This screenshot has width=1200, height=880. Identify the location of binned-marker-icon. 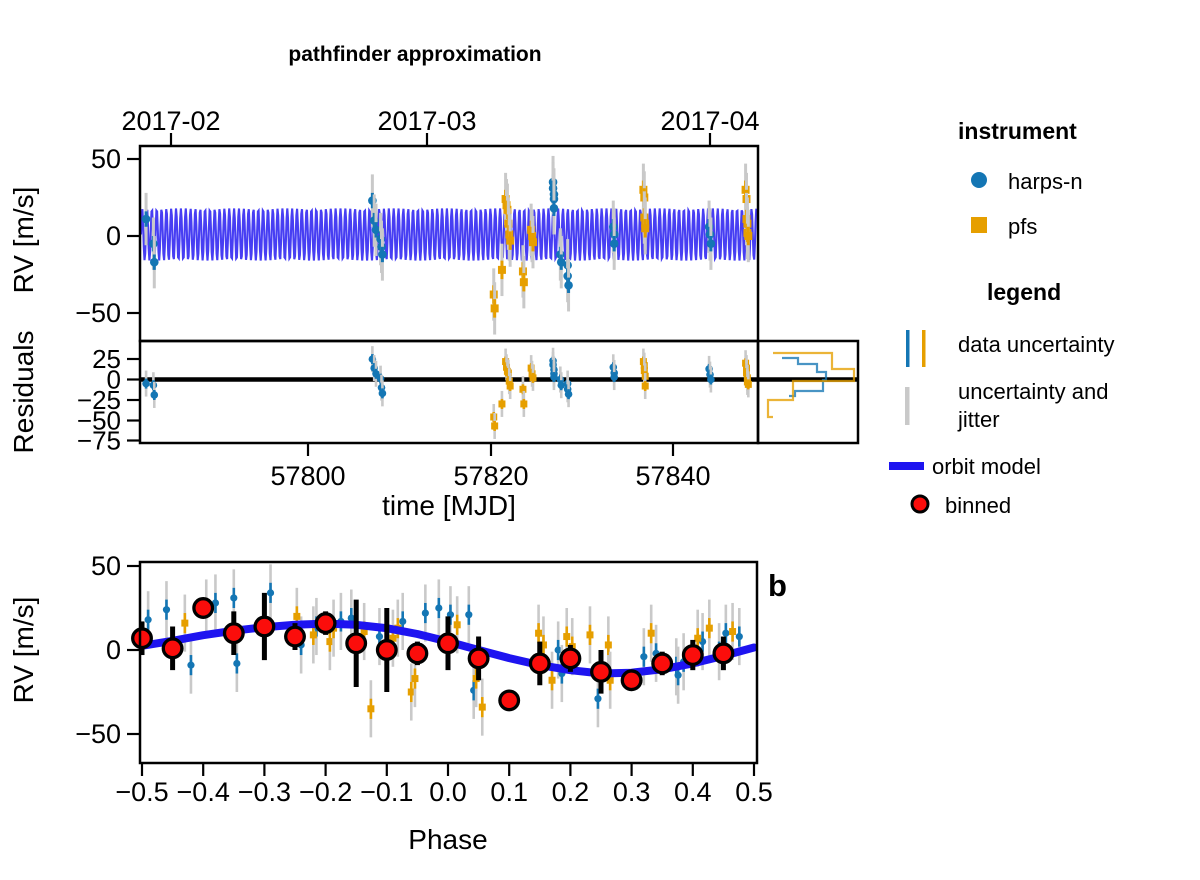
(920, 504).